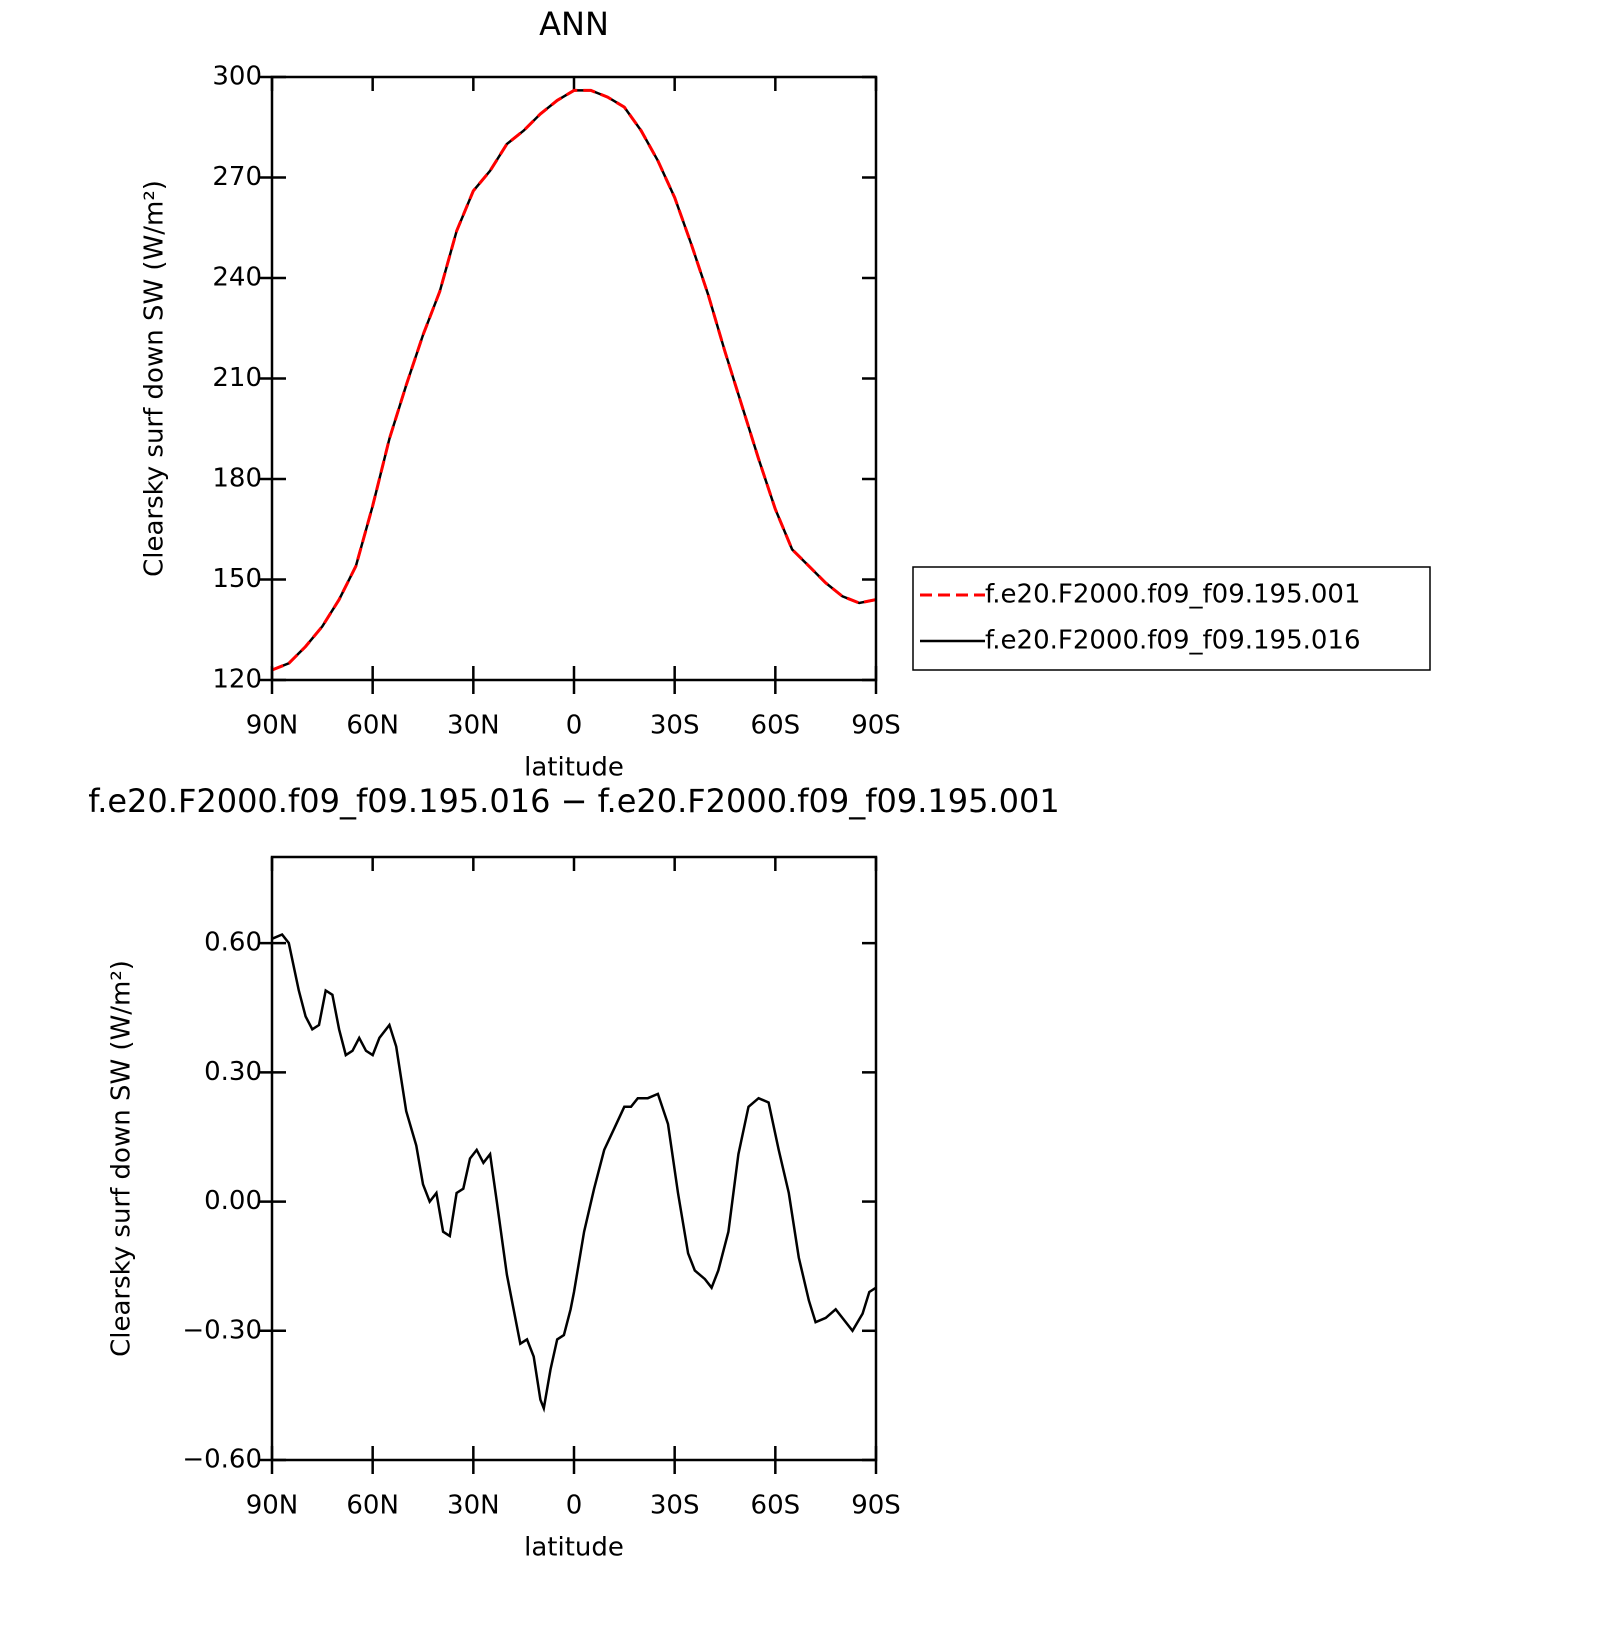  Describe the element at coordinates (233, 1072) in the screenshot. I see `y-tick-label: 0.30` at that location.